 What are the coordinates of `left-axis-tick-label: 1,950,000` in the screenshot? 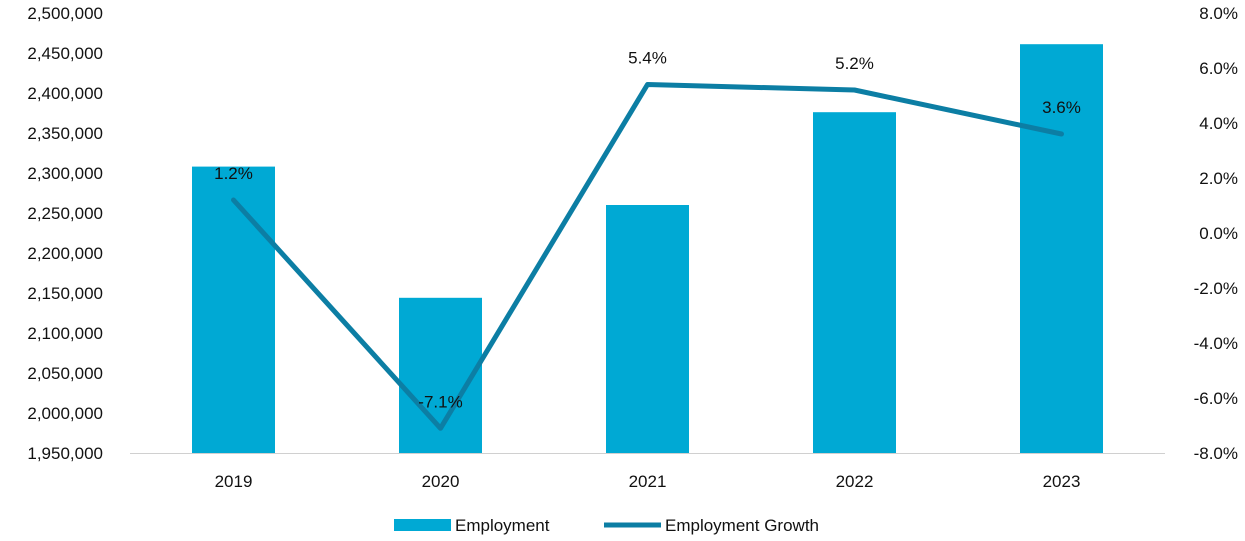 It's located at (65, 453).